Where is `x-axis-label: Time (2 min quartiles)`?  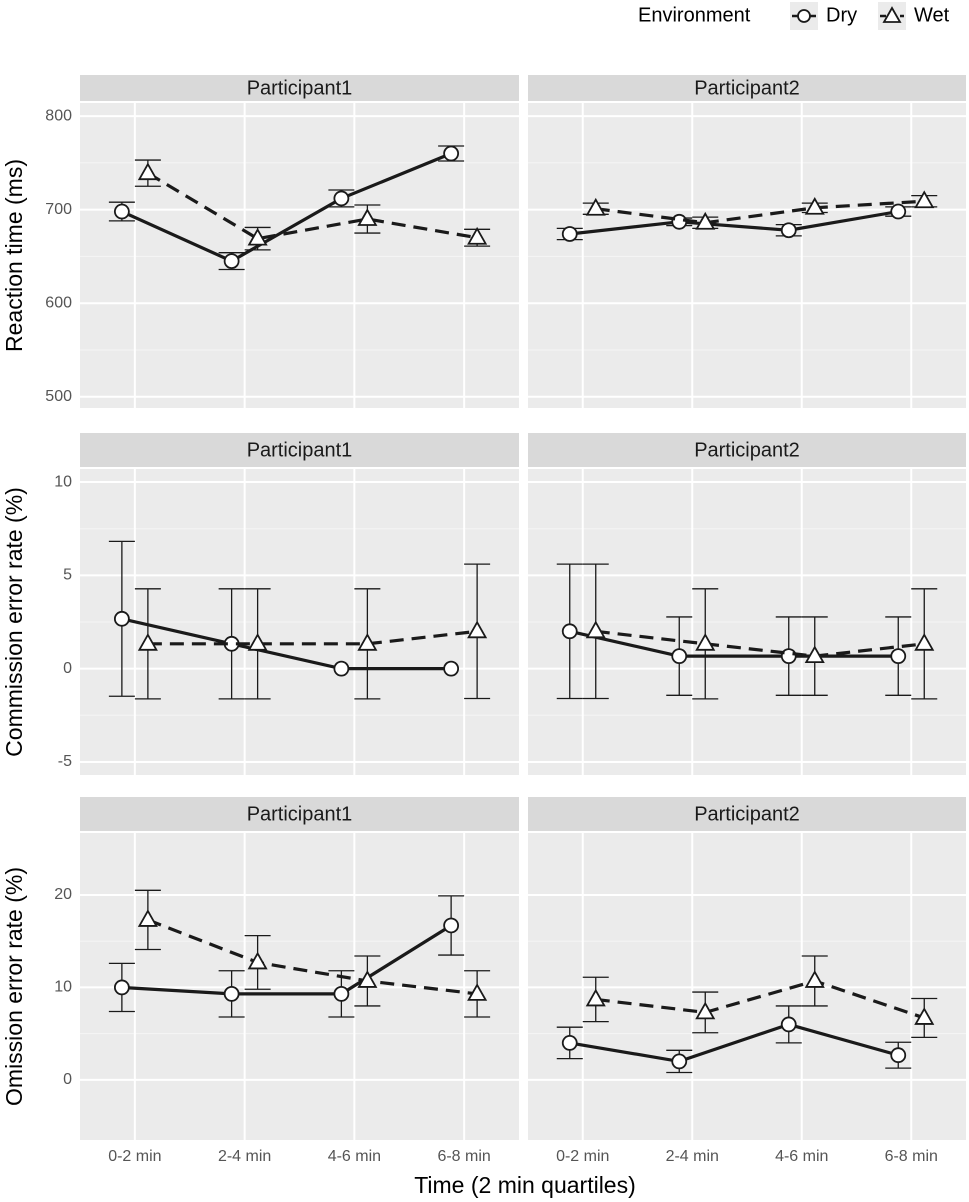
x-axis-label: Time (2 min quartiles) is located at coordinates (525, 1185).